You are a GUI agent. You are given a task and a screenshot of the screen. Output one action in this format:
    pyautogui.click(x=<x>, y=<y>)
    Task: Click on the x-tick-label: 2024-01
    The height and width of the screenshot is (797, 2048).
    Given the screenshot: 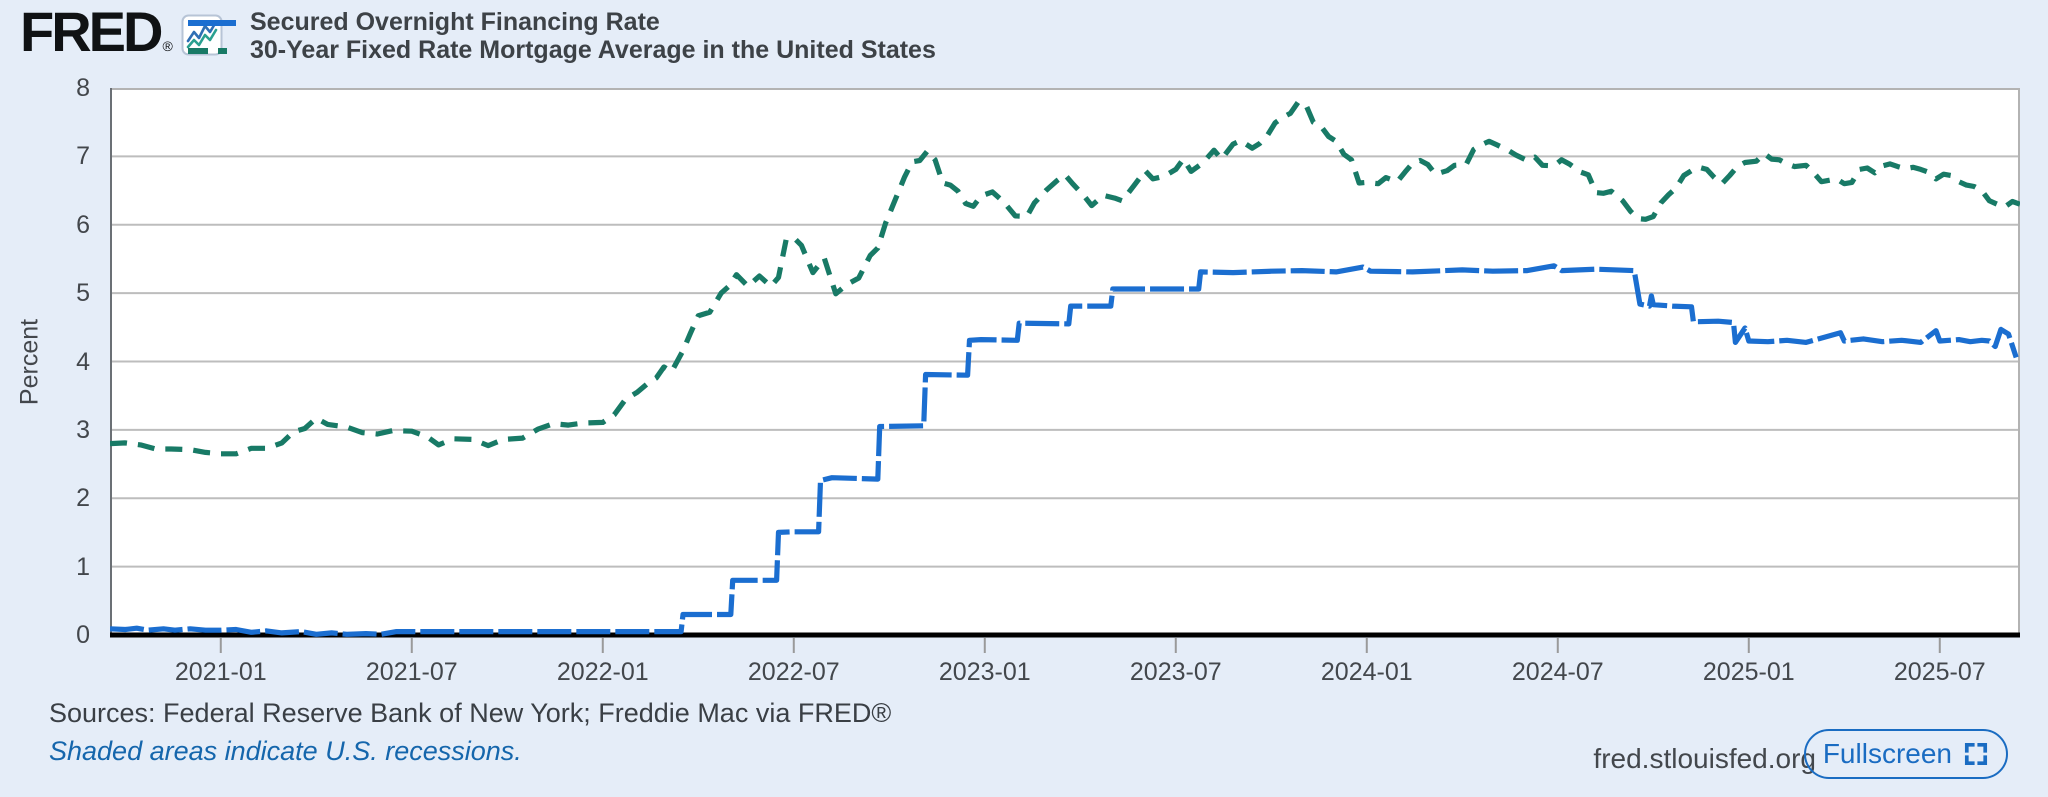 What is the action you would take?
    pyautogui.click(x=1366, y=672)
    